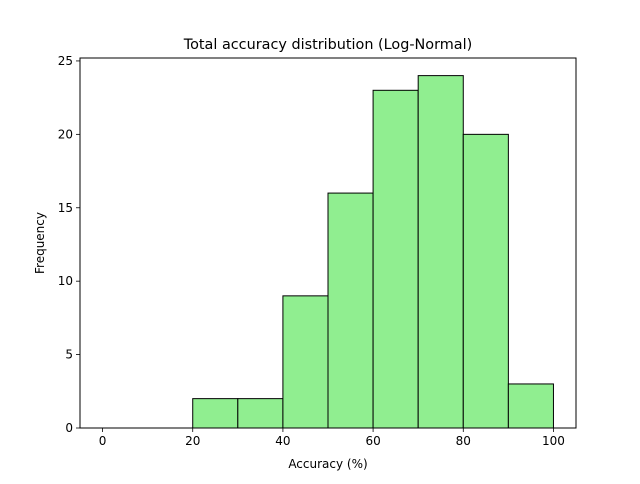 The height and width of the screenshot is (484, 640). What do you see at coordinates (69, 244) in the screenshot?
I see `y-axis: 0 5 10 15 20 25` at bounding box center [69, 244].